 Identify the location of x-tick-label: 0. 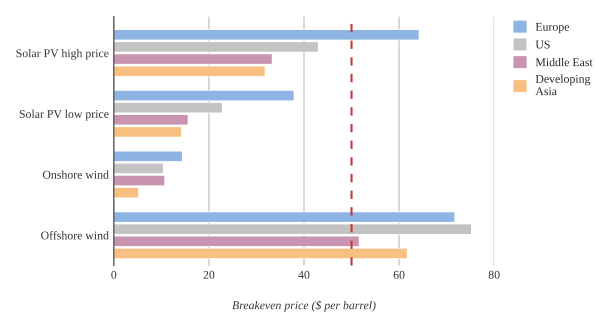
(113, 274).